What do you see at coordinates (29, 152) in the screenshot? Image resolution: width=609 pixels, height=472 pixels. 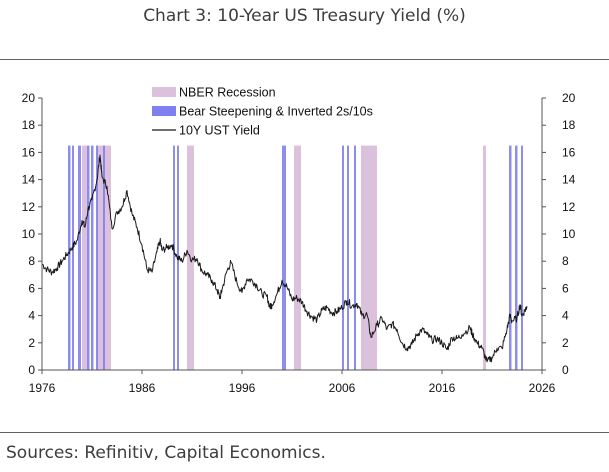 I see `y-tick-label-left: 16` at bounding box center [29, 152].